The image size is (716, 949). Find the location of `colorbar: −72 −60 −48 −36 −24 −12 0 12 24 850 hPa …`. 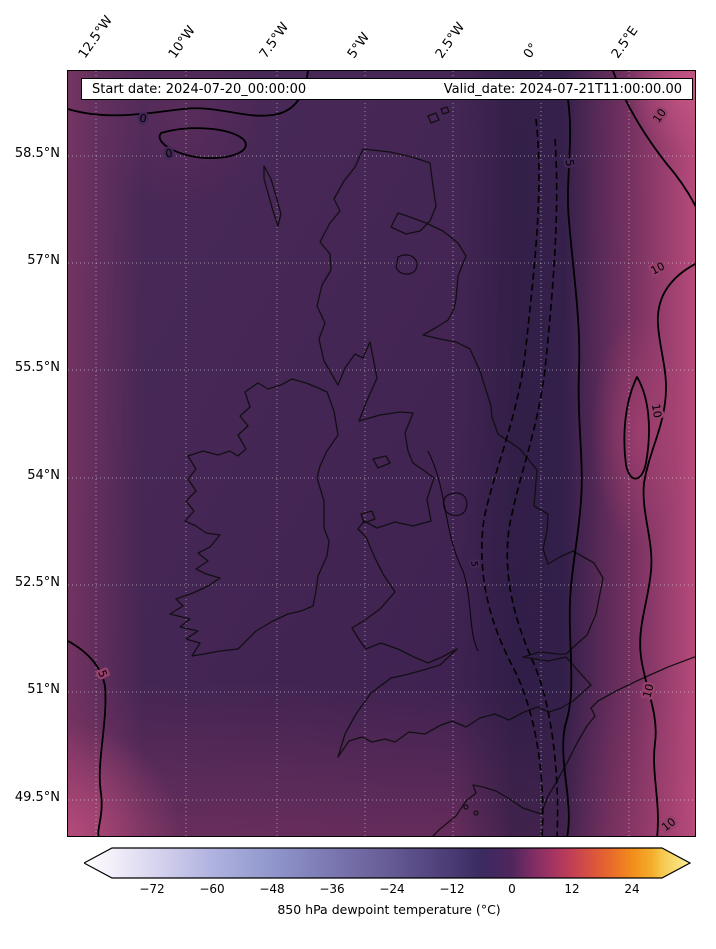

colorbar: −72 −60 −48 −36 −24 −12 0 12 24 850 hPa … is located at coordinates (388, 891).